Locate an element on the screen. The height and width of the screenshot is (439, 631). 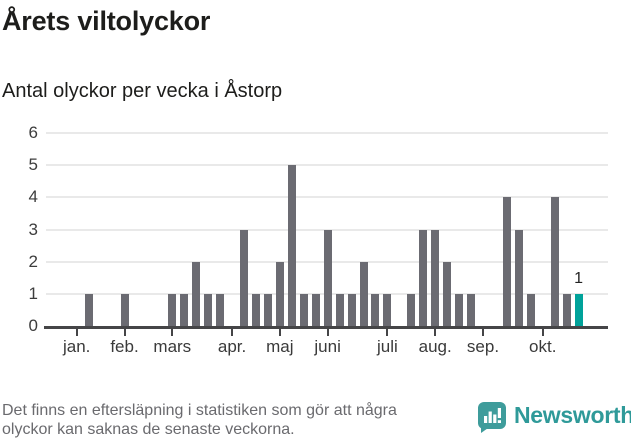
gridline-y5 is located at coordinates (327, 165).